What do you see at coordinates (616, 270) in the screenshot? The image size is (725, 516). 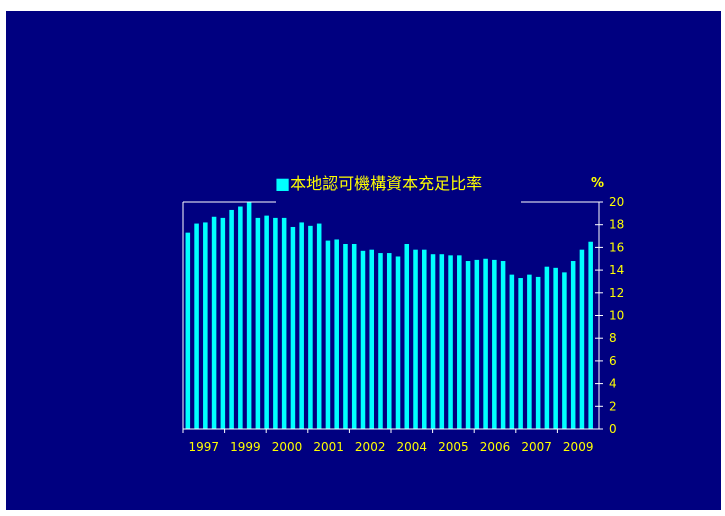 I see `y-tick-label: 14` at bounding box center [616, 270].